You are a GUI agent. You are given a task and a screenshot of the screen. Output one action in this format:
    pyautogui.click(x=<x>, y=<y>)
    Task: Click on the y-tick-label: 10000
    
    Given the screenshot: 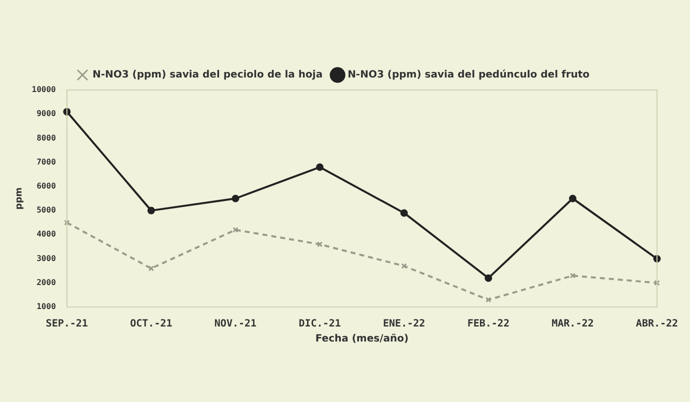 What is the action you would take?
    pyautogui.click(x=44, y=89)
    